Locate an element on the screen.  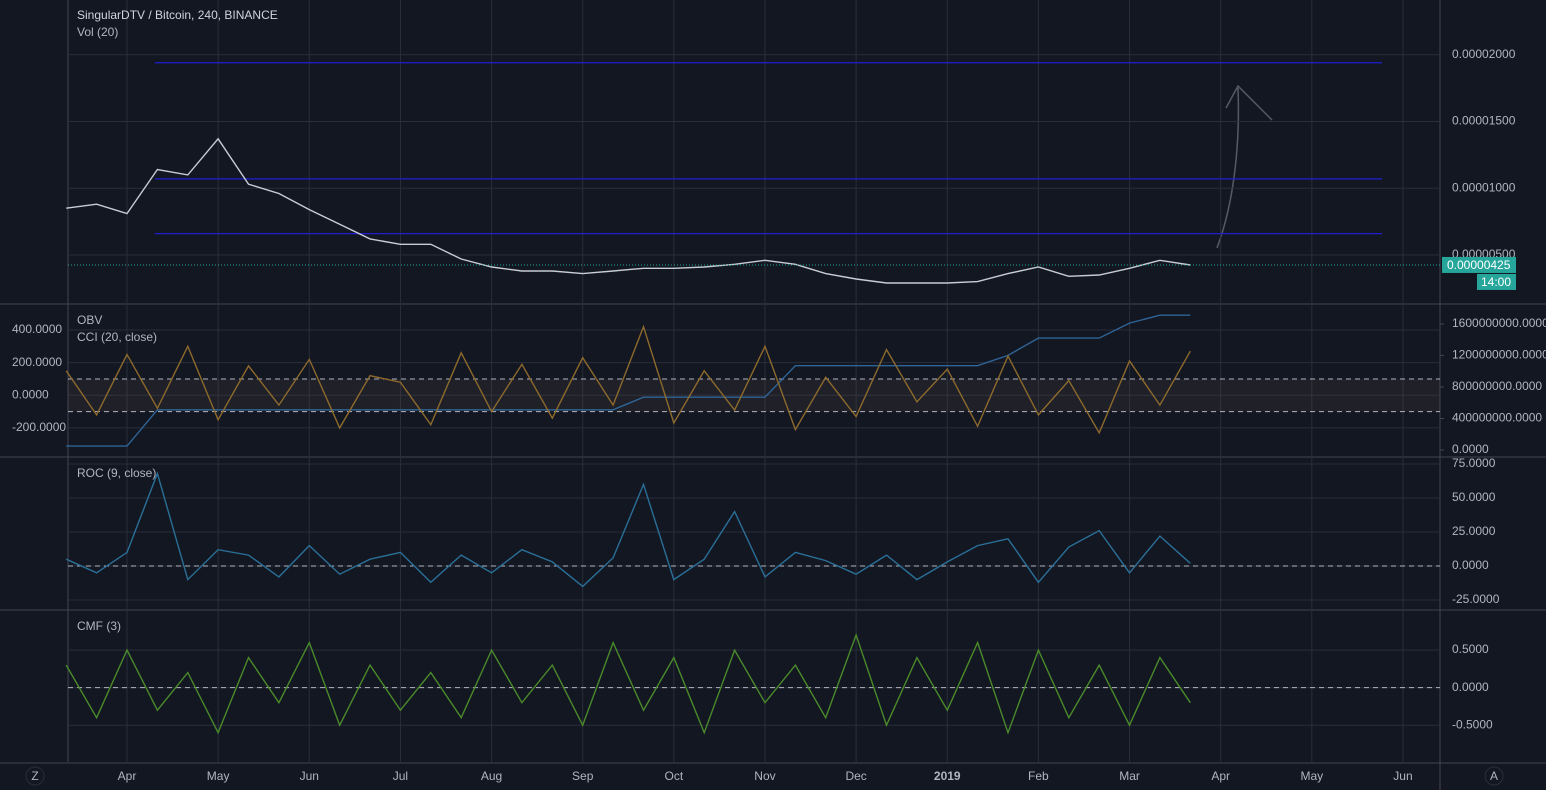
drawn-arrow is located at coordinates (1244, 166).